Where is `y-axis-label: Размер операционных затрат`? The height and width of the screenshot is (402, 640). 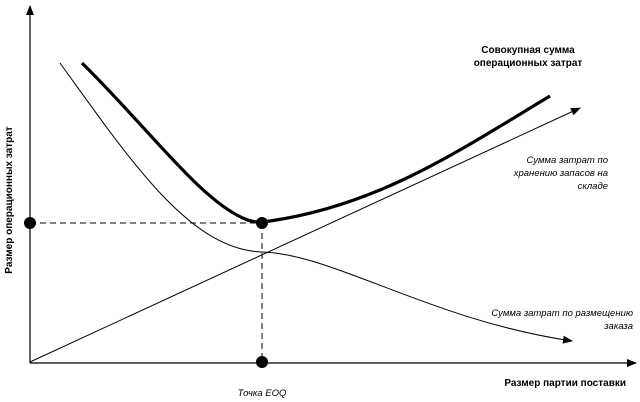
y-axis-label: Размер операционных затрат is located at coordinates (9, 200).